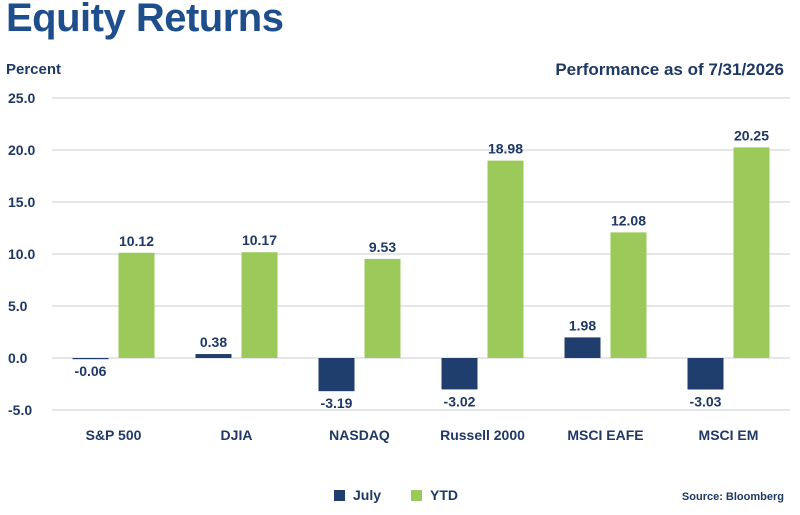 The height and width of the screenshot is (515, 800). I want to click on data-label-july-5: -3.03, so click(706, 402).